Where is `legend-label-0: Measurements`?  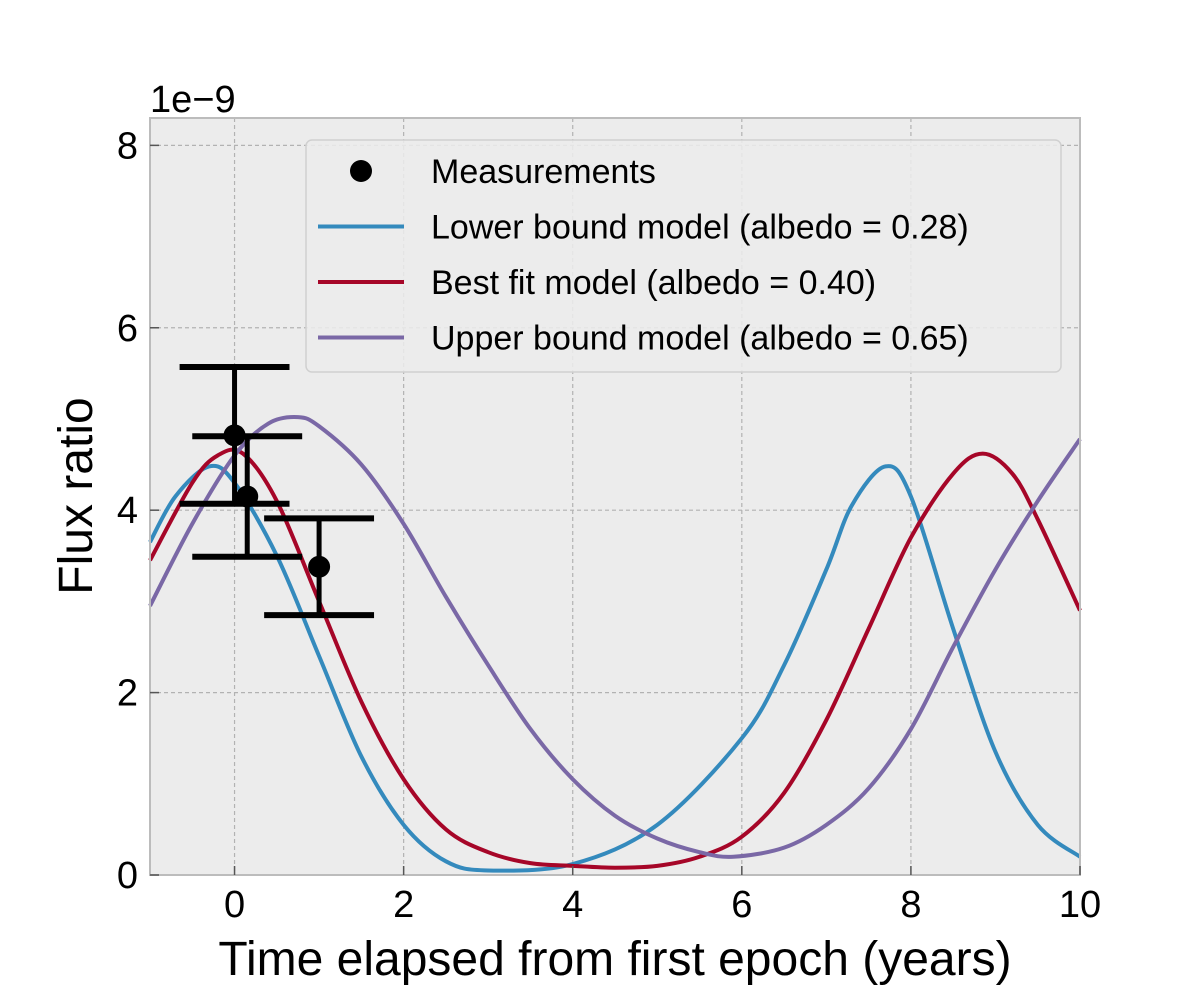
legend-label-0: Measurements is located at coordinates (543, 172).